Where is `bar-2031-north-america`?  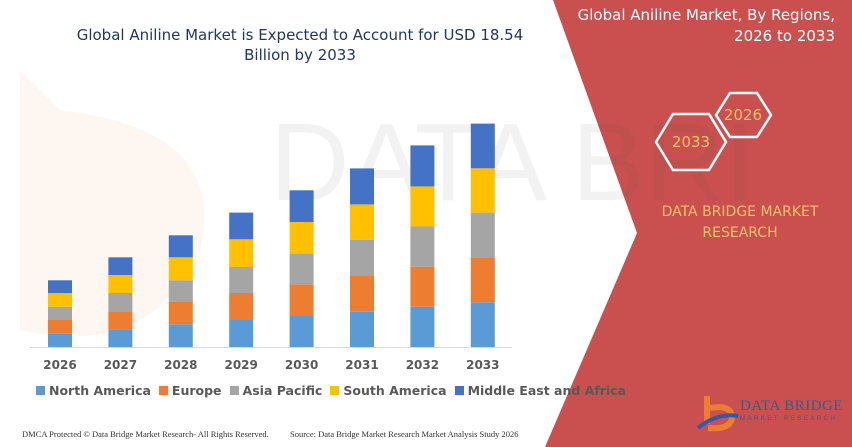
bar-2031-north-america is located at coordinates (362, 329).